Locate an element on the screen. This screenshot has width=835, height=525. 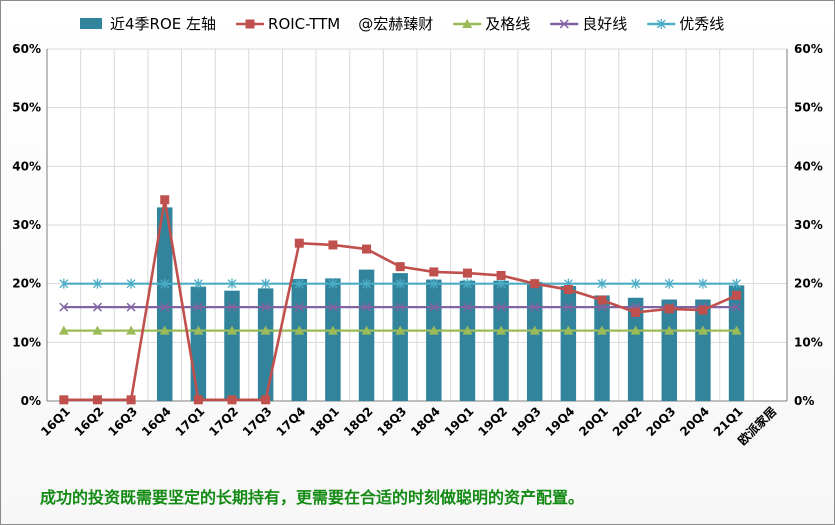
y-tick-left: 0% is located at coordinates (31, 401).